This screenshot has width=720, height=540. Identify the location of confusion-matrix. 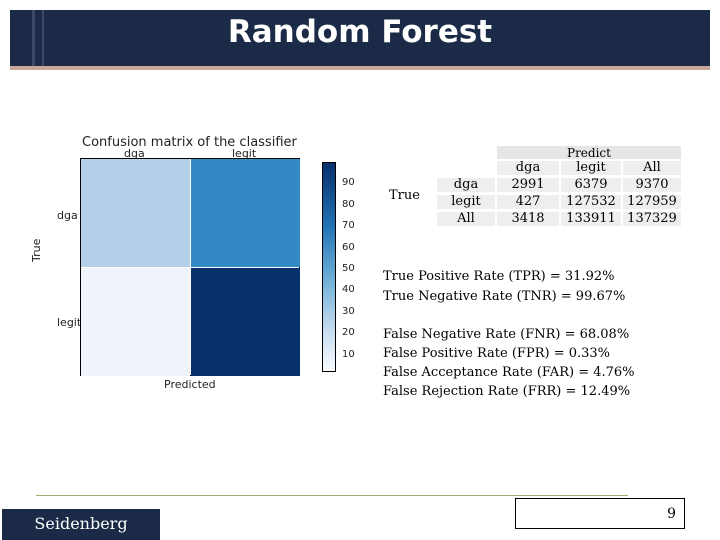
(190, 267).